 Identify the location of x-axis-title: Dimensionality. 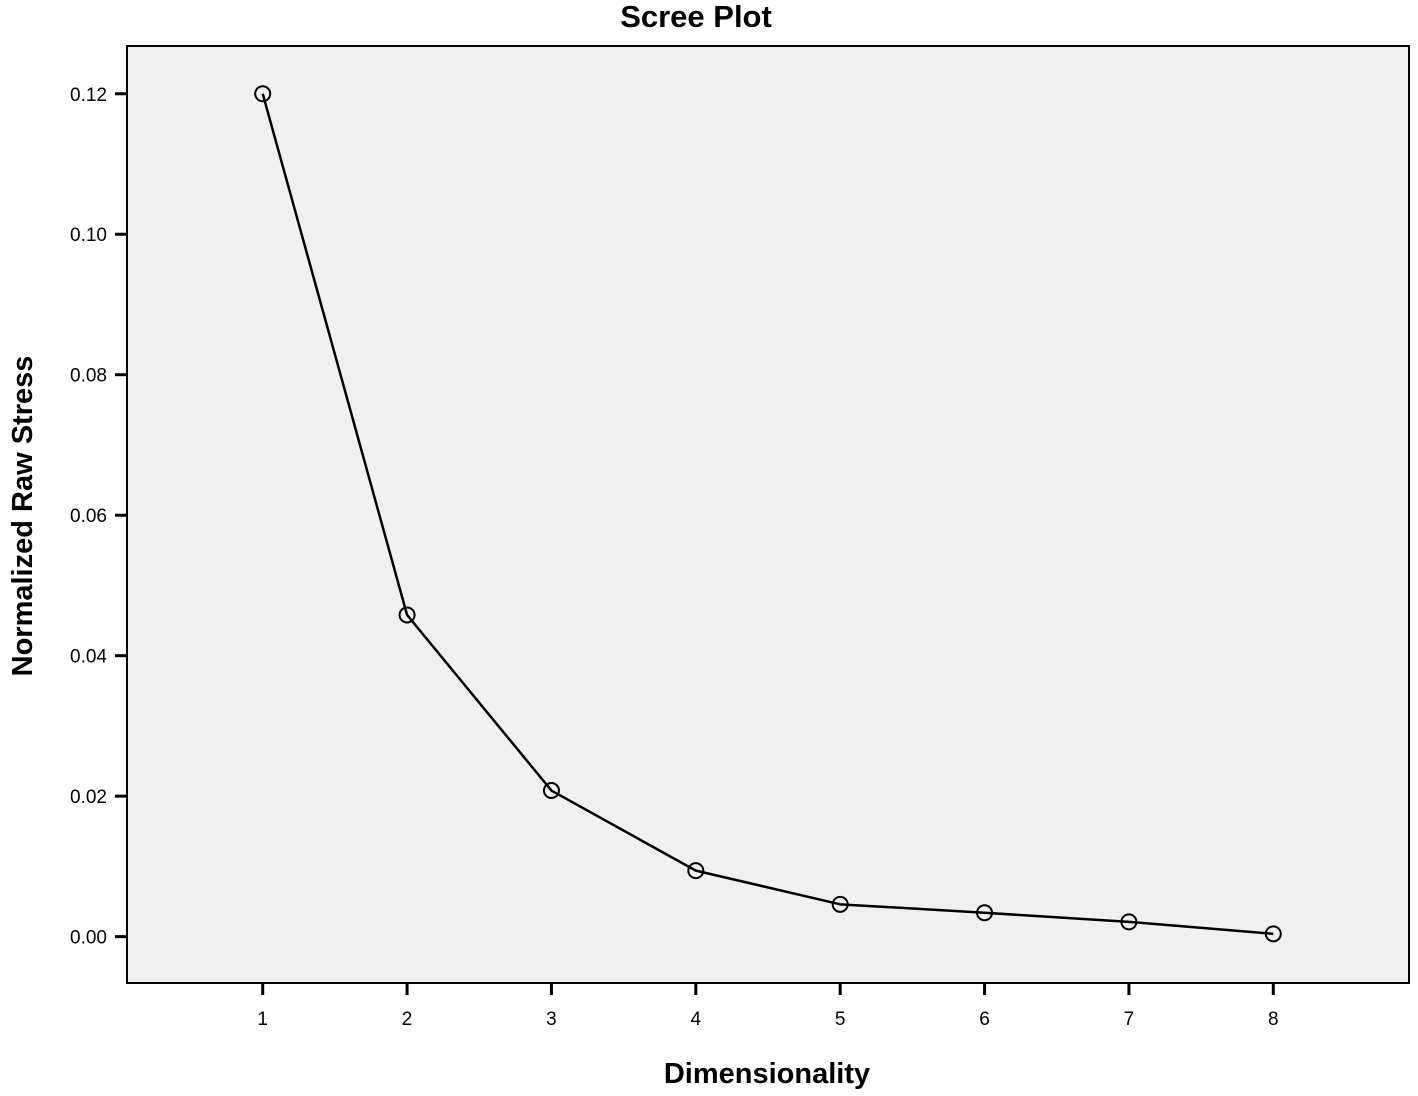
(767, 1074).